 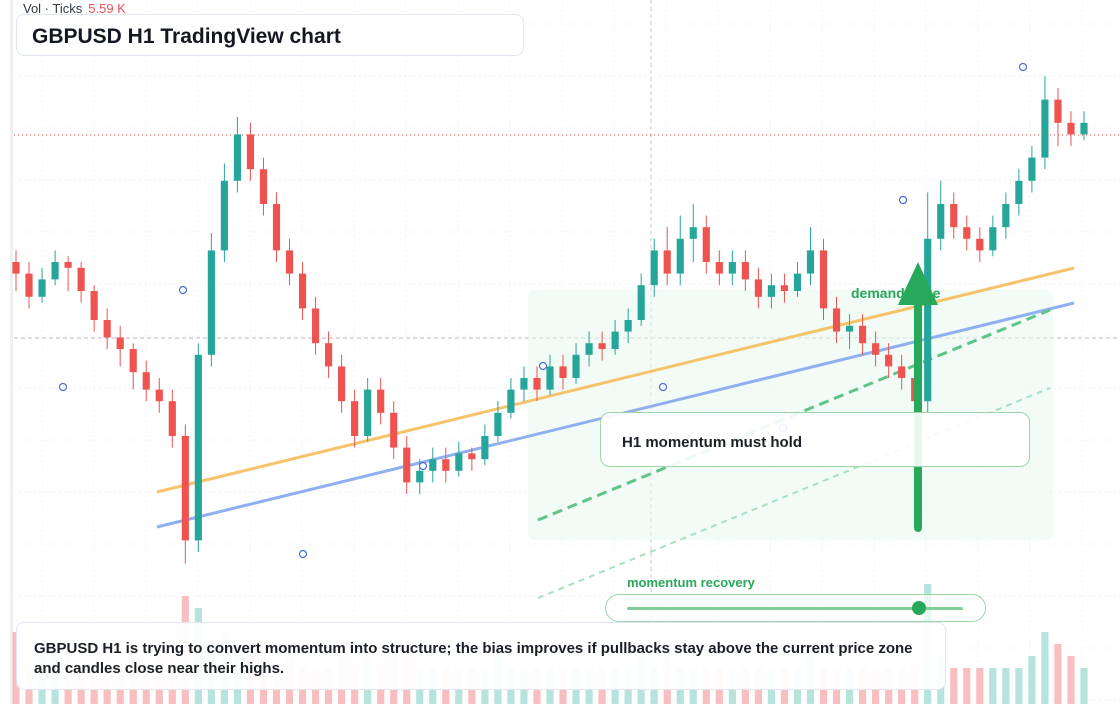 What do you see at coordinates (11, 352) in the screenshot?
I see `left-edge-rule` at bounding box center [11, 352].